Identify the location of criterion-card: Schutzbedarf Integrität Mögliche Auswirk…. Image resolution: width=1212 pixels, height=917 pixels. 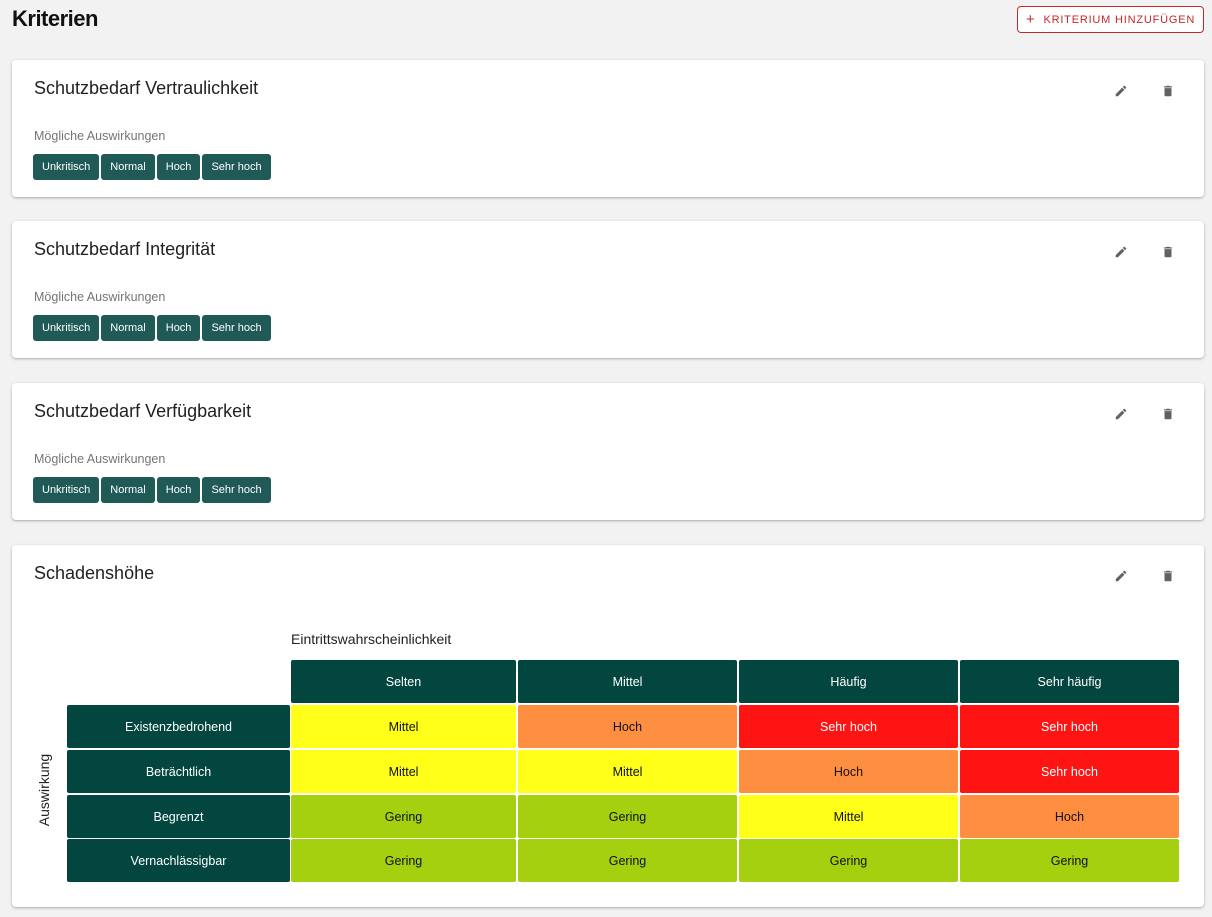
(608, 289).